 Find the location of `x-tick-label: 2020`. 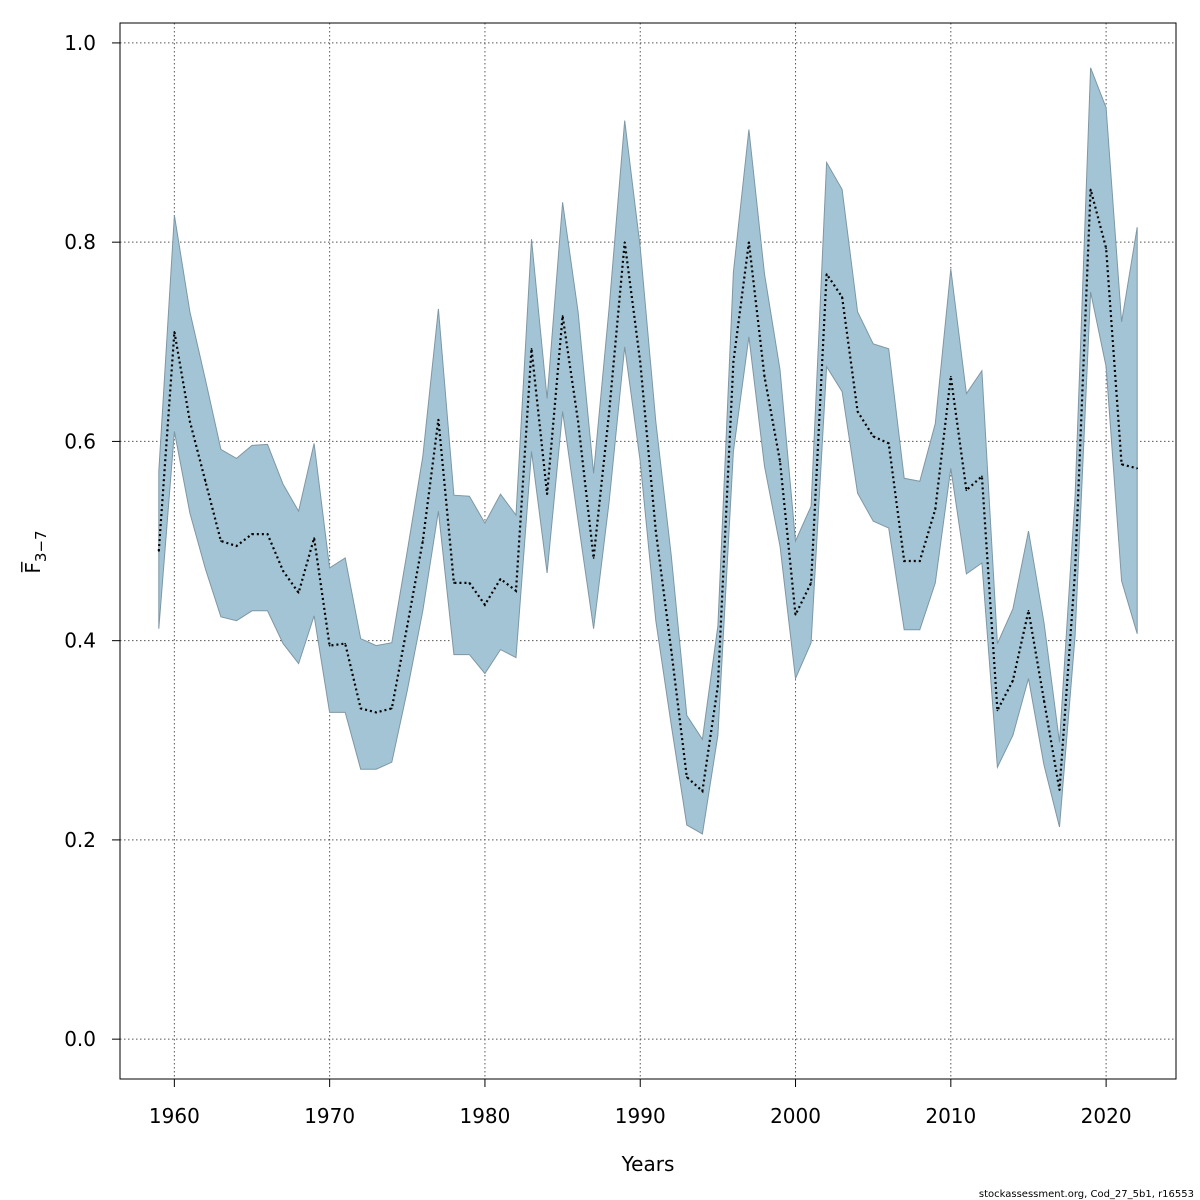

x-tick-label: 2020 is located at coordinates (1106, 1116).